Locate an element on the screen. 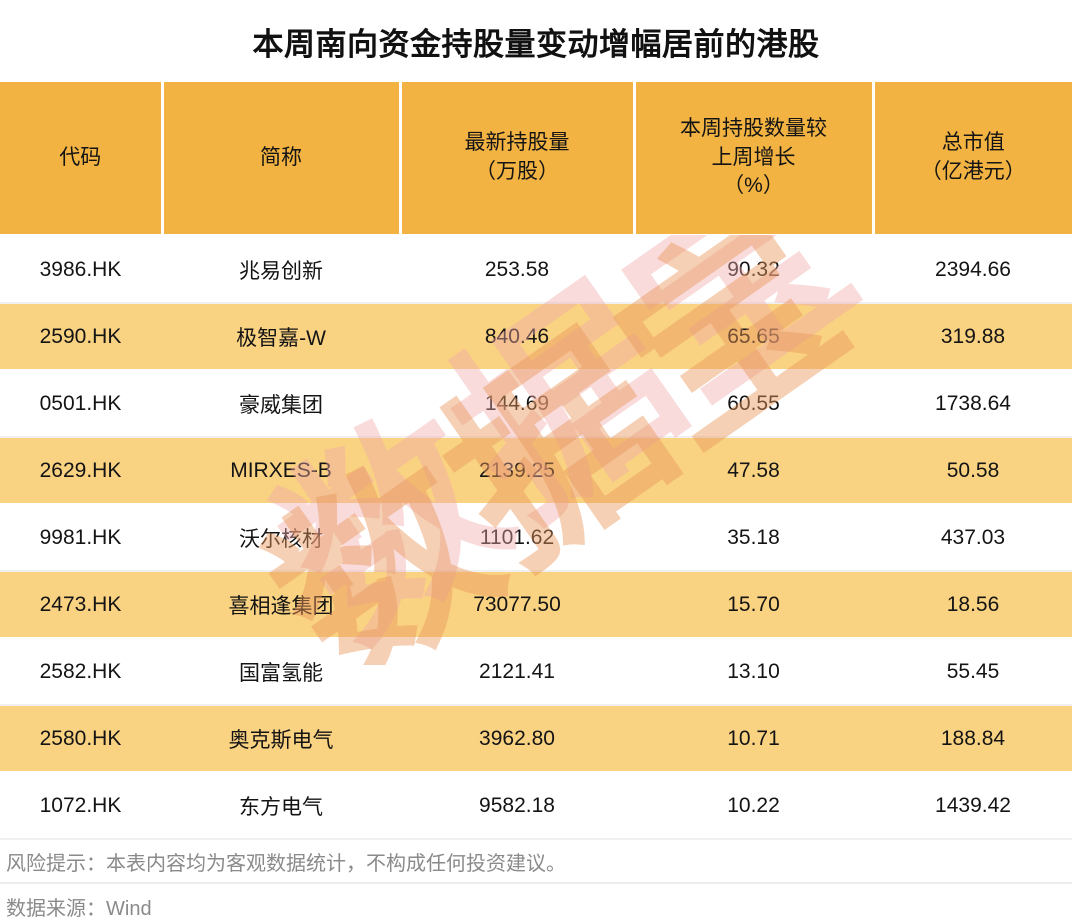 This screenshot has width=1072, height=918. cell-market-cap: 18.56 is located at coordinates (972, 605).